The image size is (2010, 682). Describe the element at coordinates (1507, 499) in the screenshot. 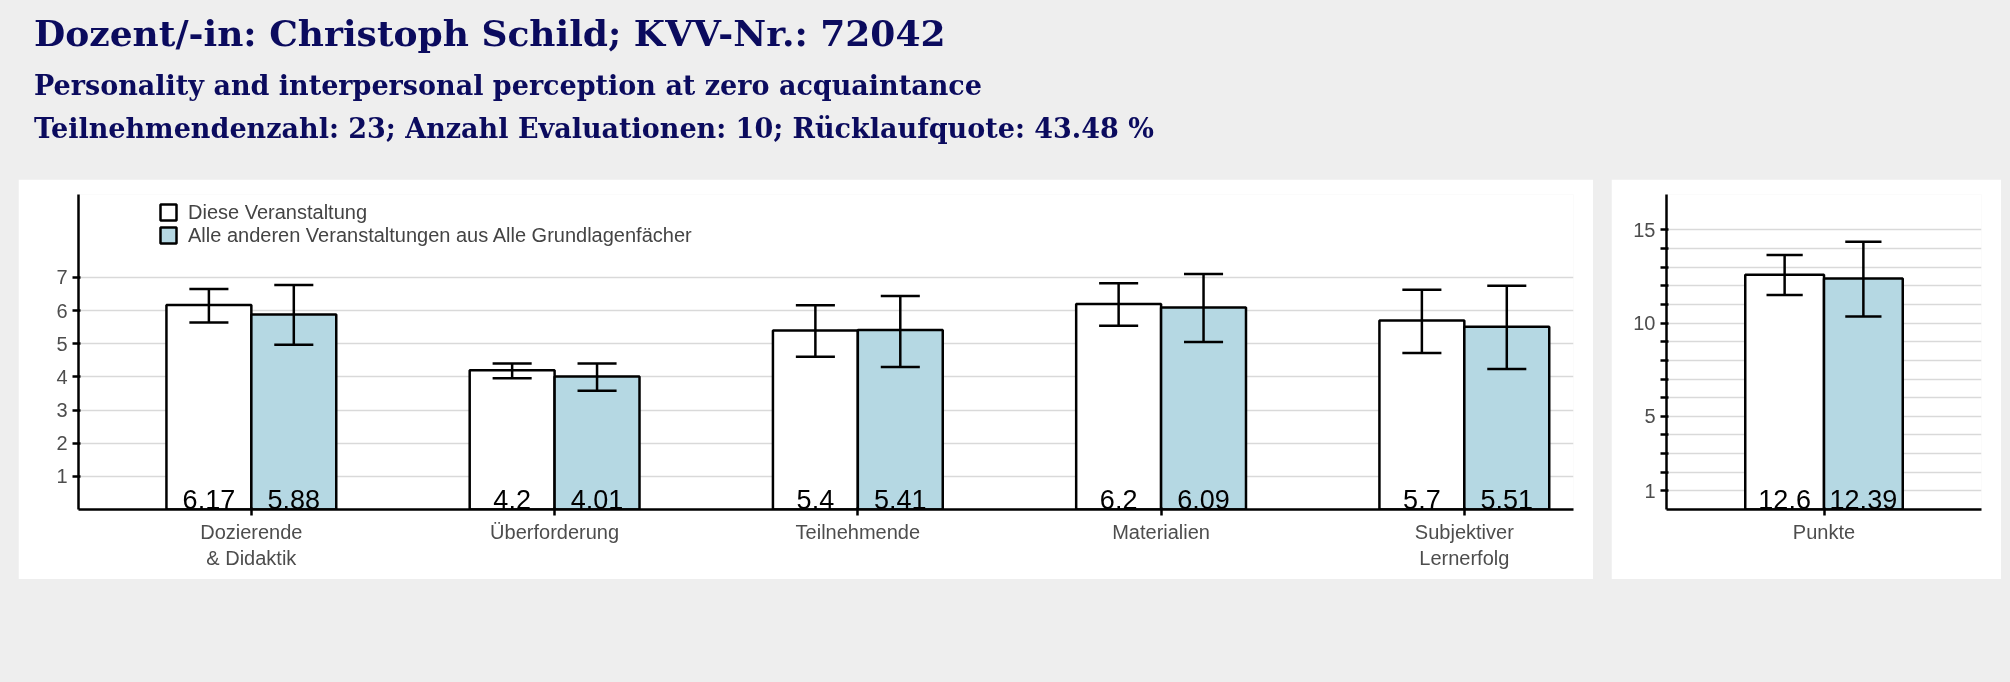

I see `data-label: 5.51` at that location.